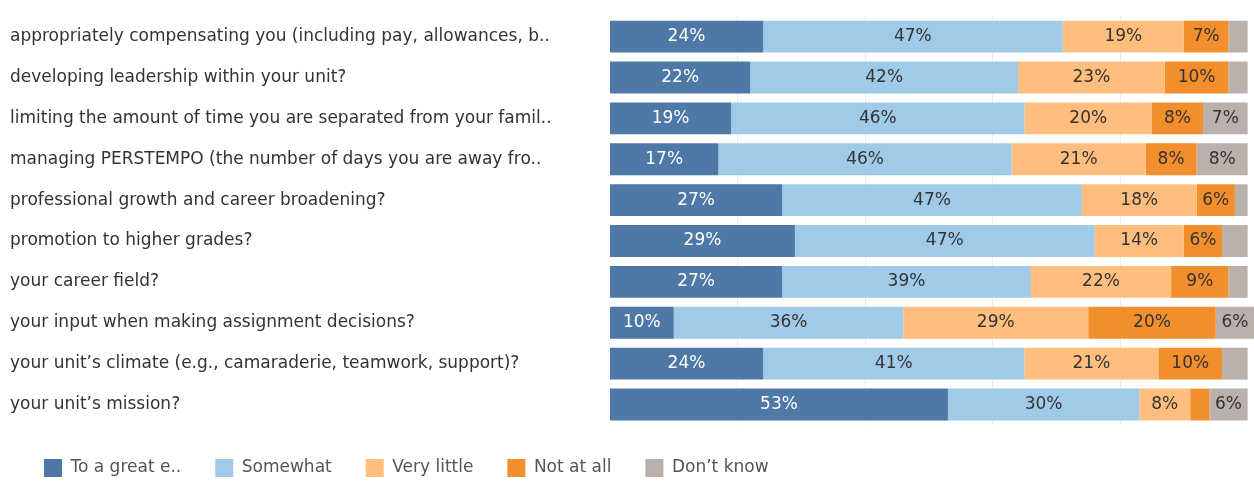 The width and height of the screenshot is (1254, 487). I want to click on legend-label: Somewhat, so click(287, 466).